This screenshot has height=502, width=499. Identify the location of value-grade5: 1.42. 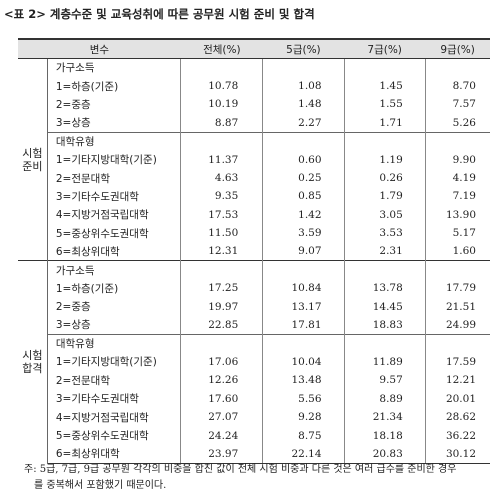
(303, 215).